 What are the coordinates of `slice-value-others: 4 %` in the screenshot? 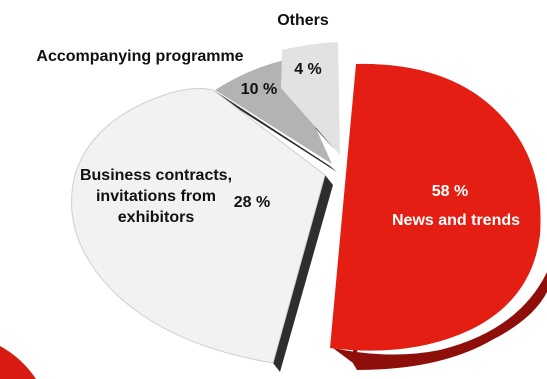 It's located at (308, 69).